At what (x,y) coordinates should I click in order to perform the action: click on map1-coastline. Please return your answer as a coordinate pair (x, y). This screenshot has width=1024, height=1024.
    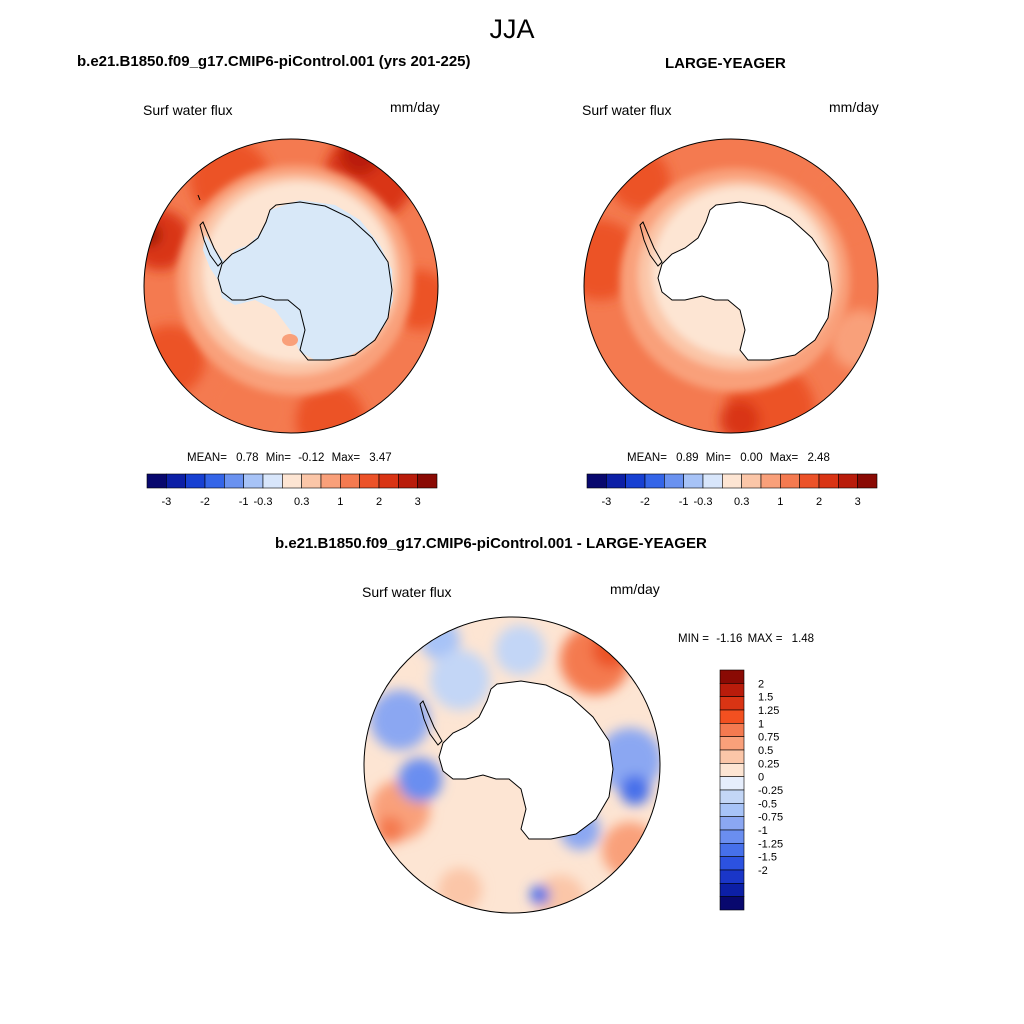
    Looking at the image, I should click on (305, 281).